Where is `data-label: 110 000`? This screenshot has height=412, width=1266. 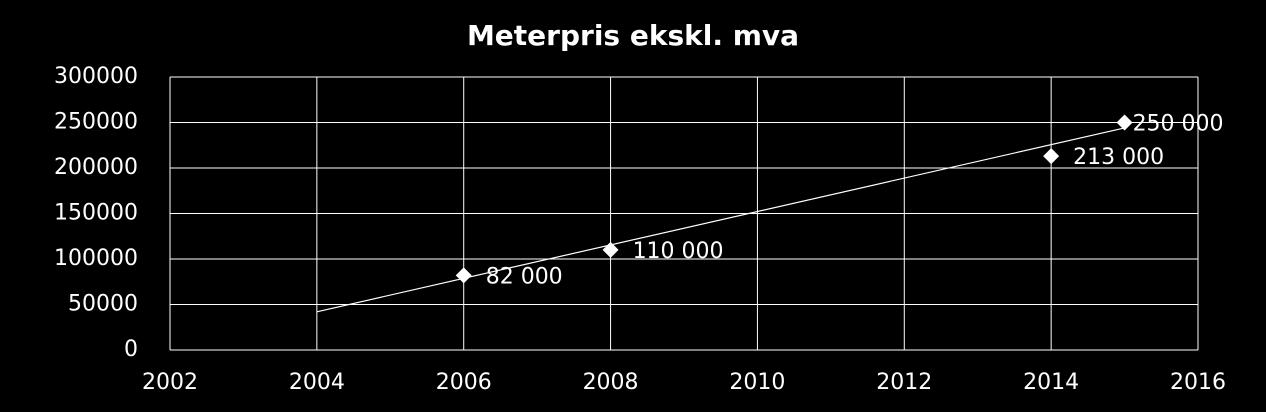
data-label: 110 000 is located at coordinates (678, 251).